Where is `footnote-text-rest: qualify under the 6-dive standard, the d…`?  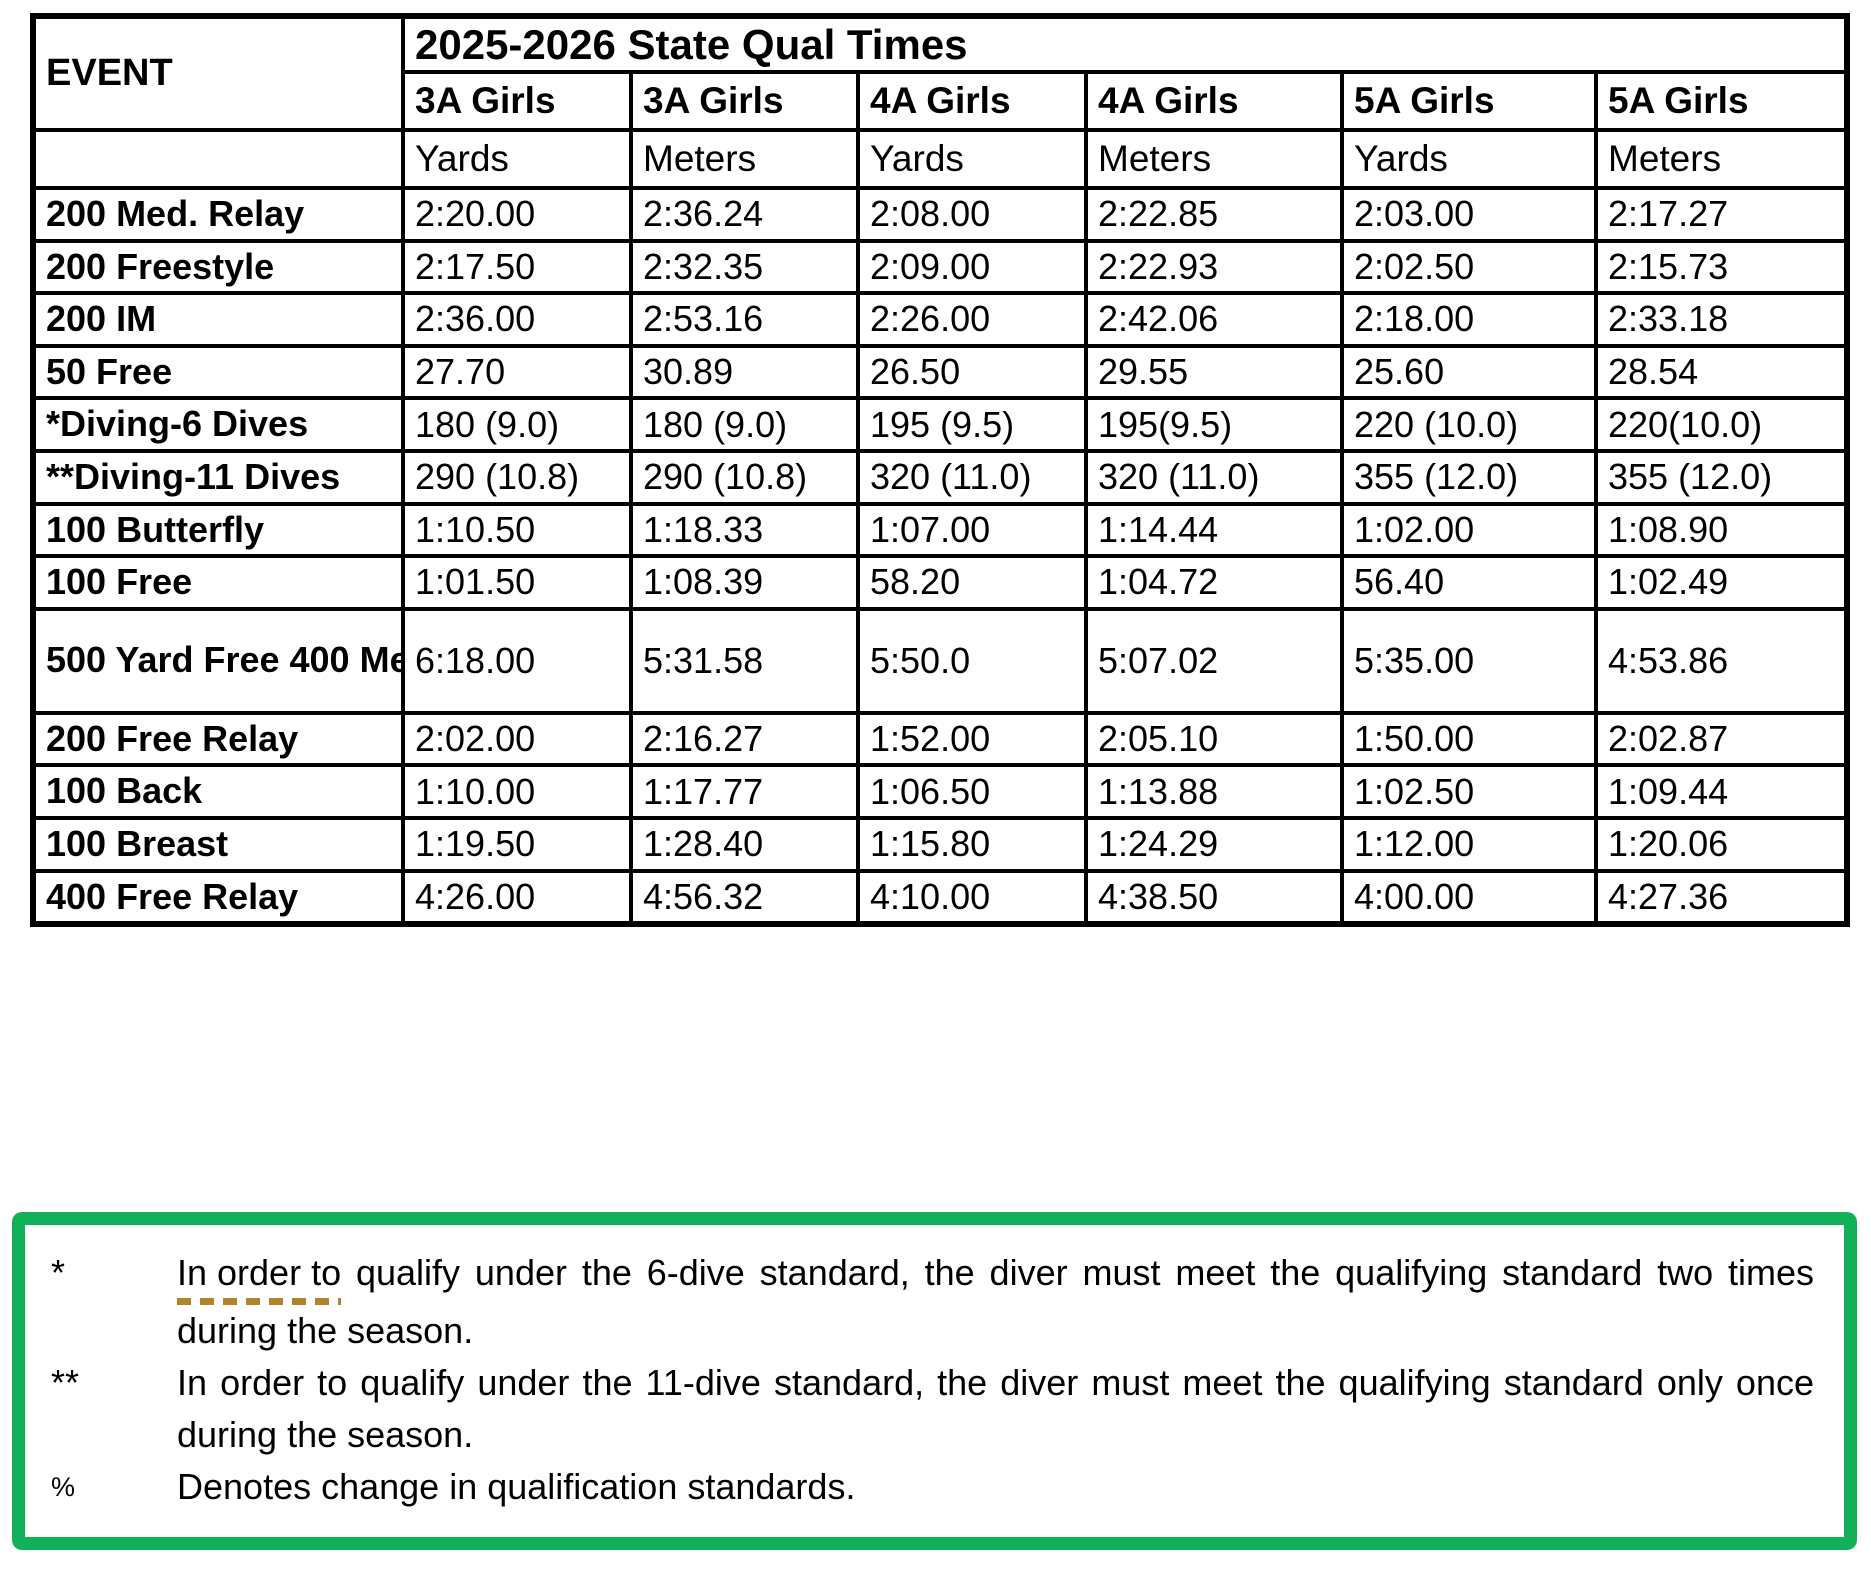 footnote-text-rest: qualify under the 6-dive standard, the d… is located at coordinates (995, 1301).